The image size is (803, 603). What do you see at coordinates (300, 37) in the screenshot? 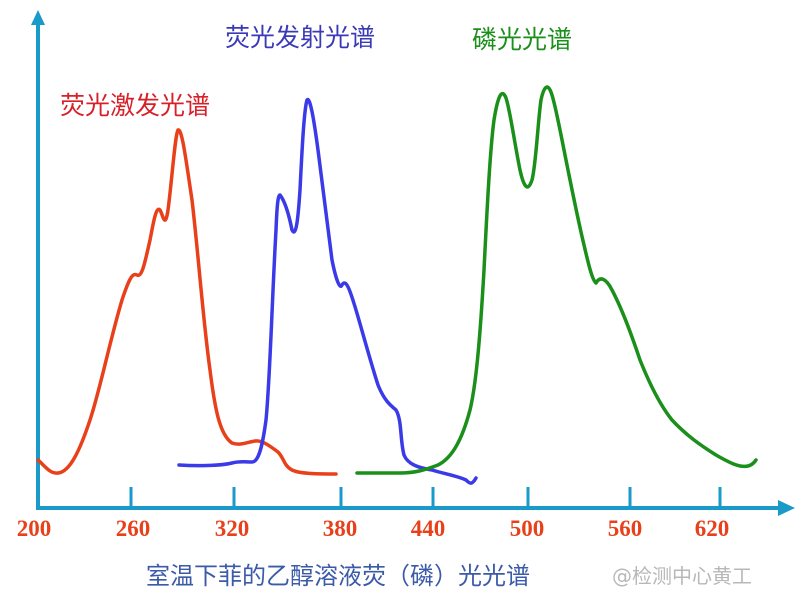
I see `label-emission: 荧光发射光谱` at bounding box center [300, 37].